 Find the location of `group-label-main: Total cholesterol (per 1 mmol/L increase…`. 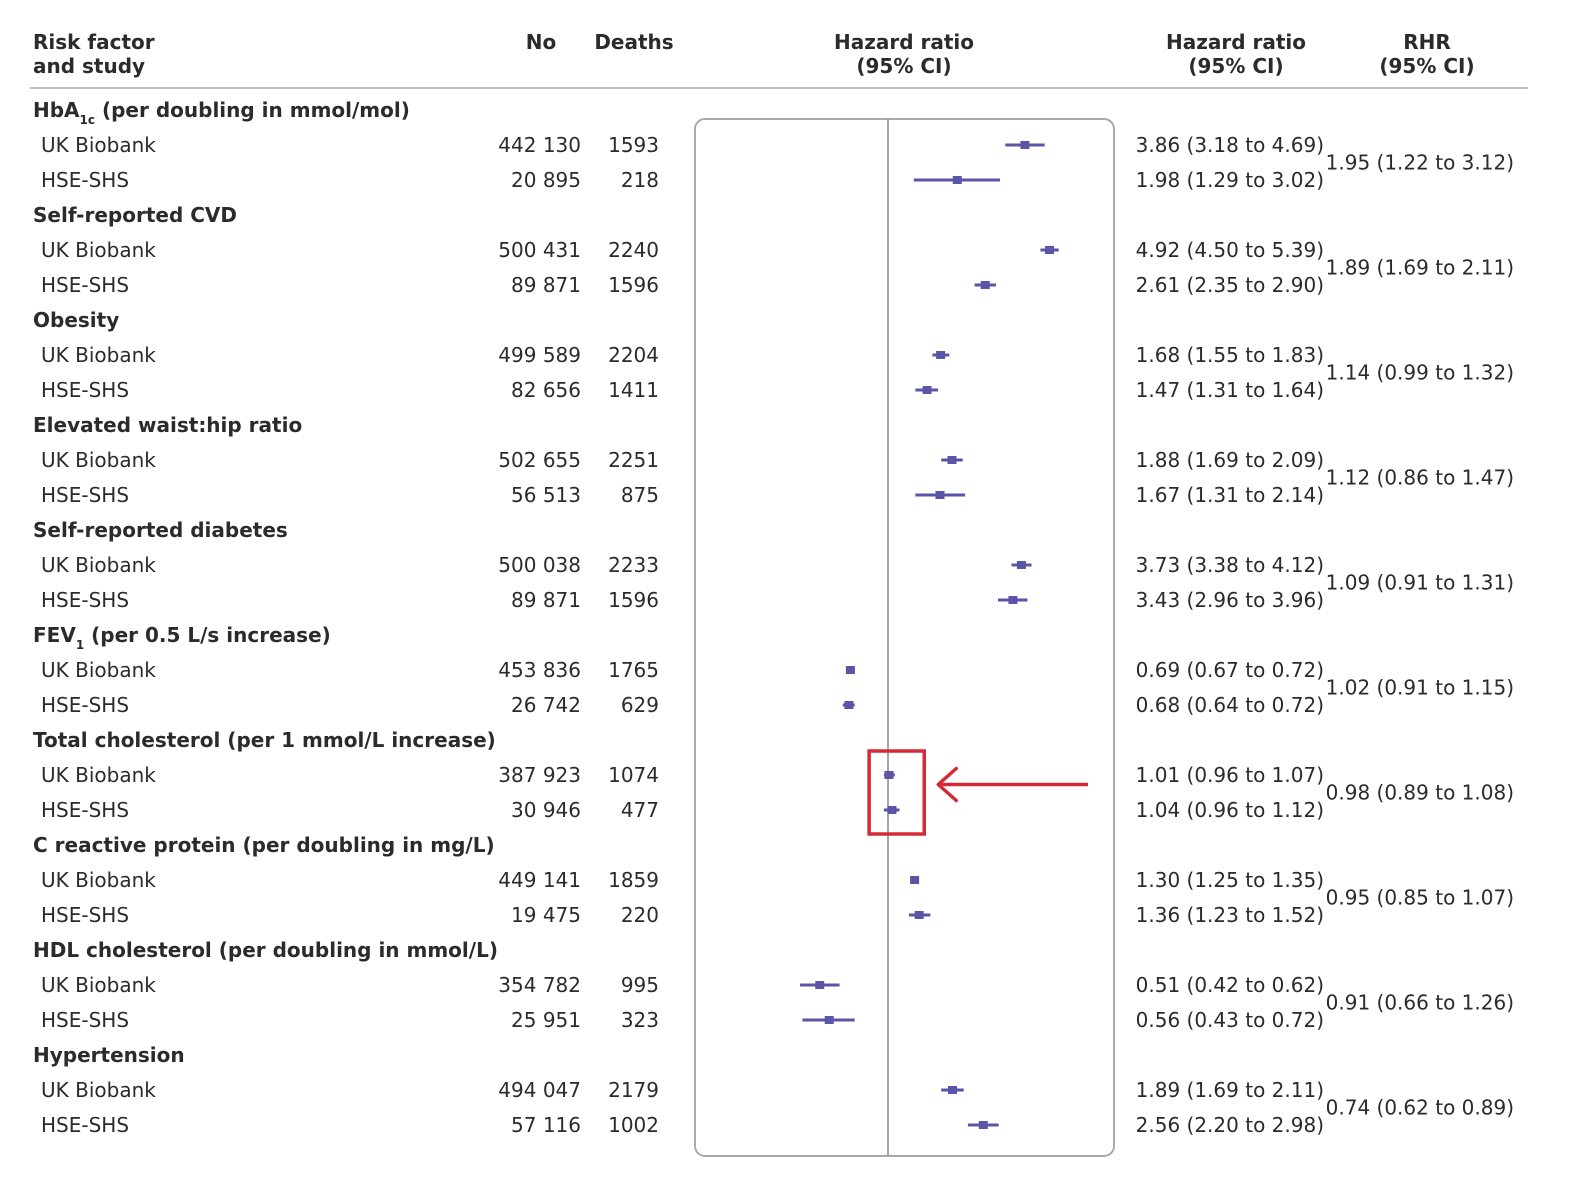

group-label-main: Total cholesterol (per 1 mmol/L increase… is located at coordinates (264, 740).